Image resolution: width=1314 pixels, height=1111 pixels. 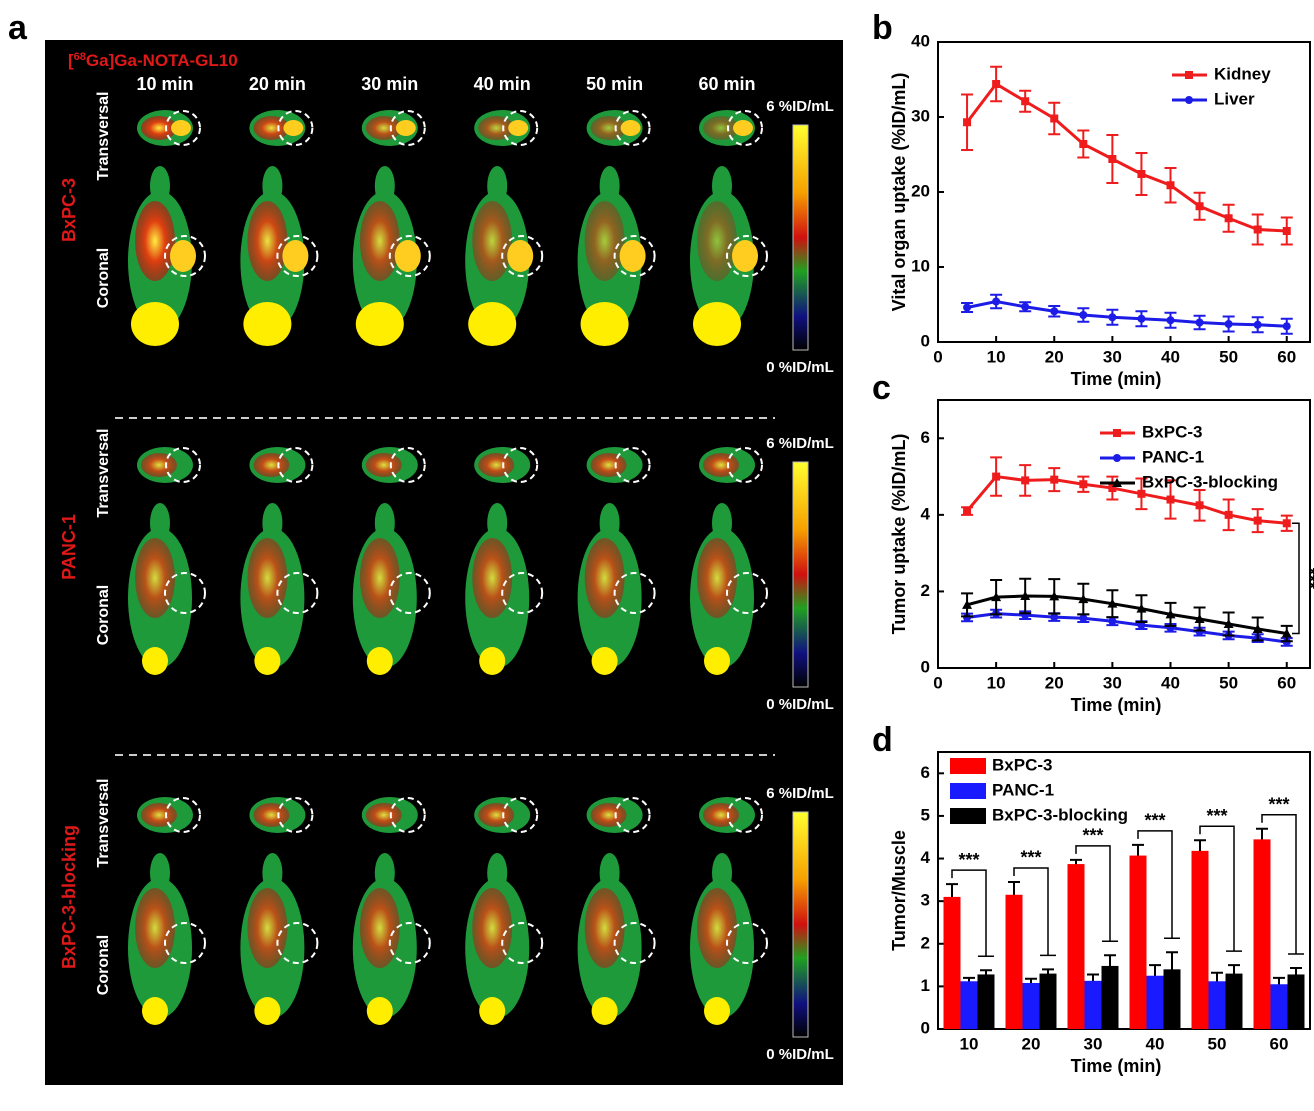 What do you see at coordinates (800, 106) in the screenshot?
I see `scale-max: 6 %ID/mL` at bounding box center [800, 106].